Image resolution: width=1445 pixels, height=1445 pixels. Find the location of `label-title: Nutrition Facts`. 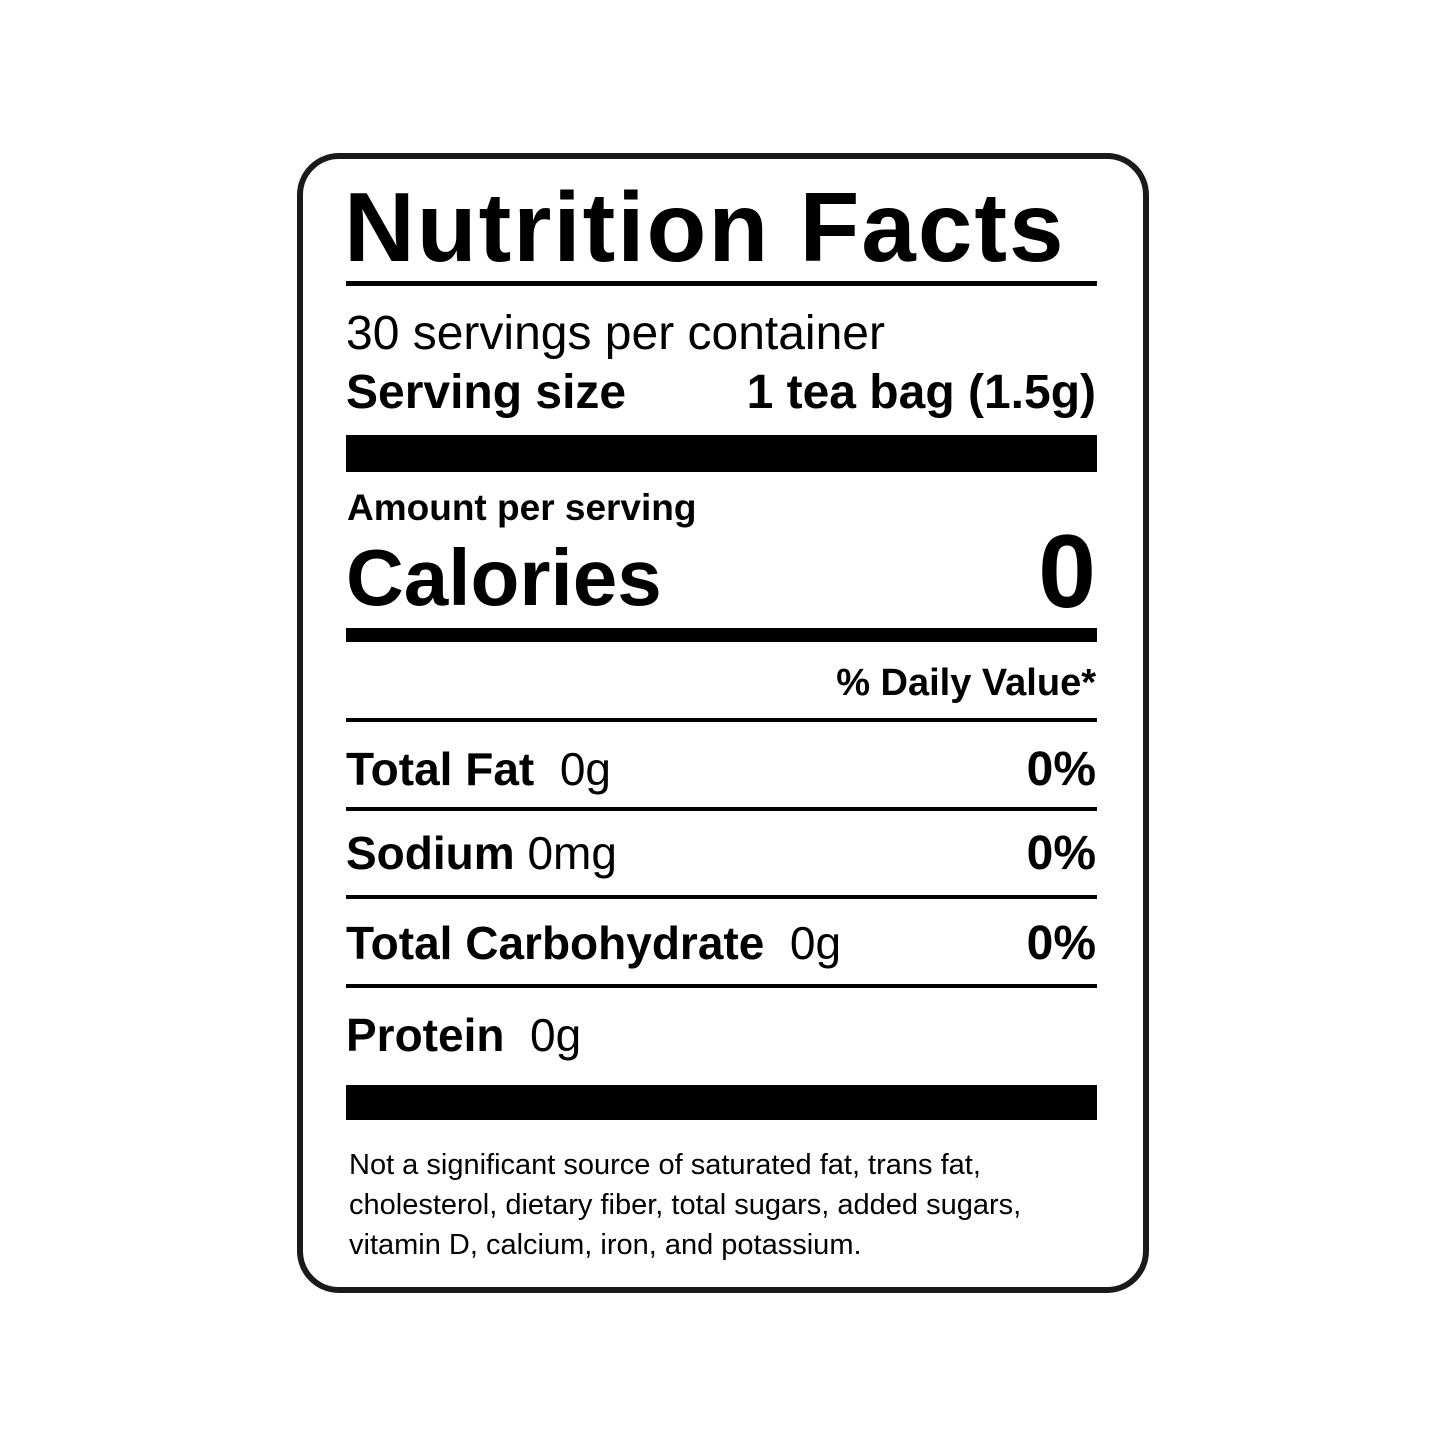

label-title: Nutrition Facts is located at coordinates (705, 227).